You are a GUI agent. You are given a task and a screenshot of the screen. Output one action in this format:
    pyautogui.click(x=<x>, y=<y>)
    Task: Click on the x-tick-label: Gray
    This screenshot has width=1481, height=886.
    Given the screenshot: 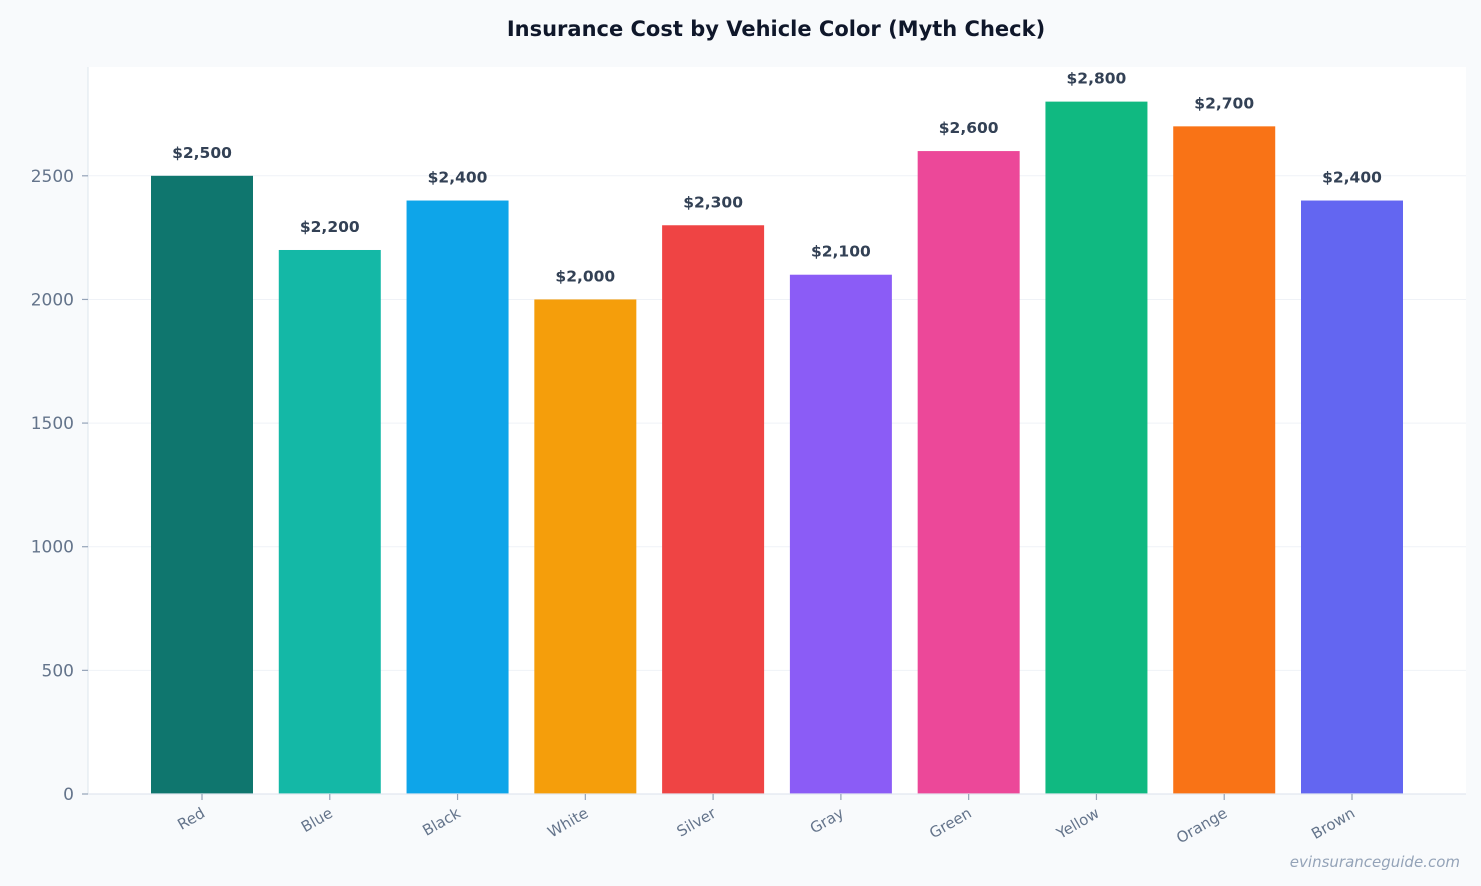 What is the action you would take?
    pyautogui.click(x=827, y=821)
    